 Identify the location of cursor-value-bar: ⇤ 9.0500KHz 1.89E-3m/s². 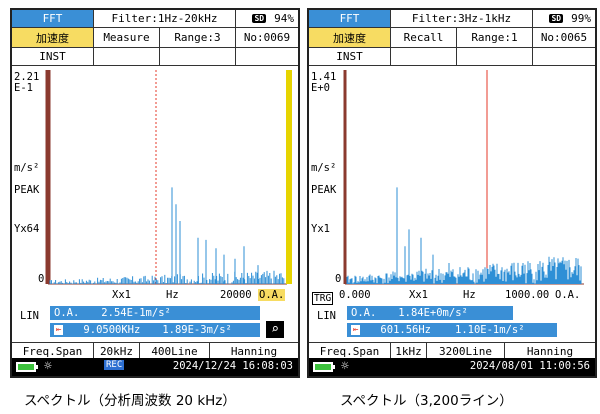
(155, 330).